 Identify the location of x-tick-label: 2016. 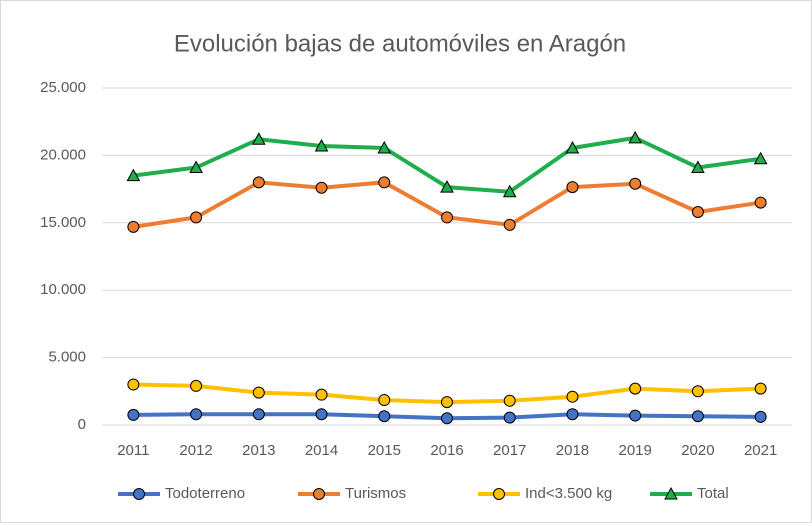
(446, 450).